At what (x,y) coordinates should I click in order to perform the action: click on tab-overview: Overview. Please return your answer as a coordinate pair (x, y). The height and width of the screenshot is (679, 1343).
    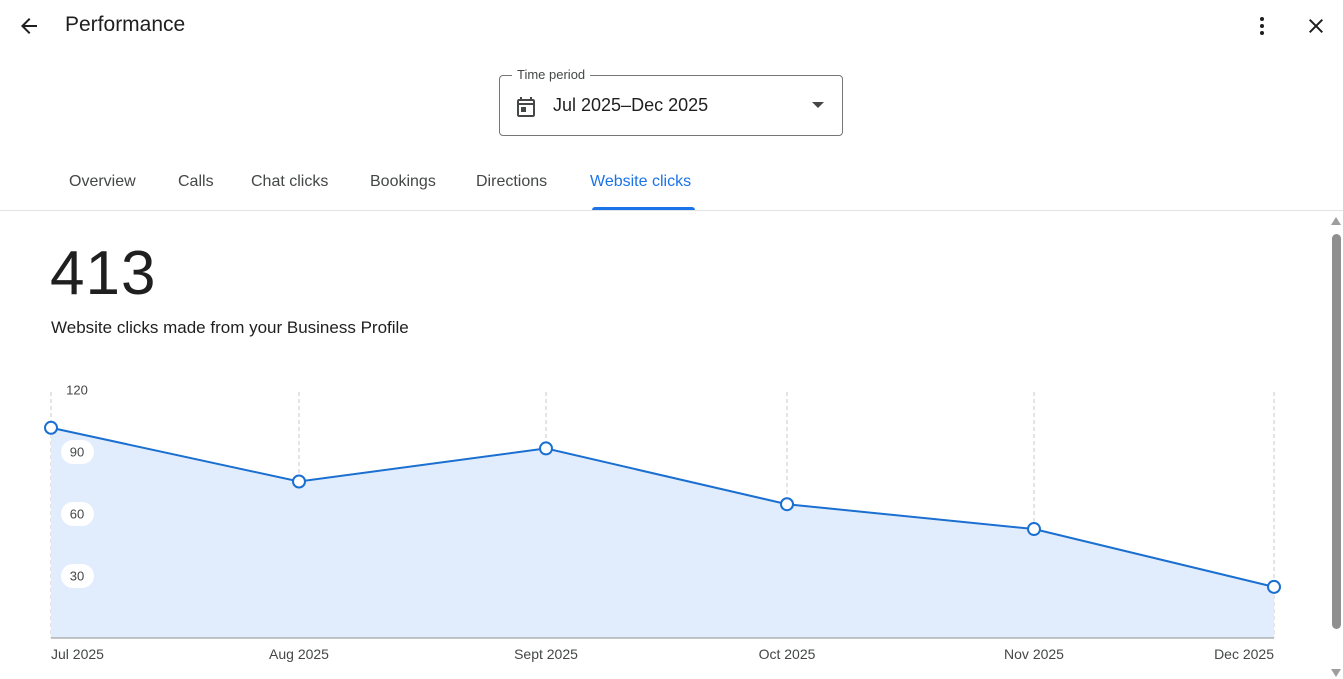
    Looking at the image, I should click on (102, 181).